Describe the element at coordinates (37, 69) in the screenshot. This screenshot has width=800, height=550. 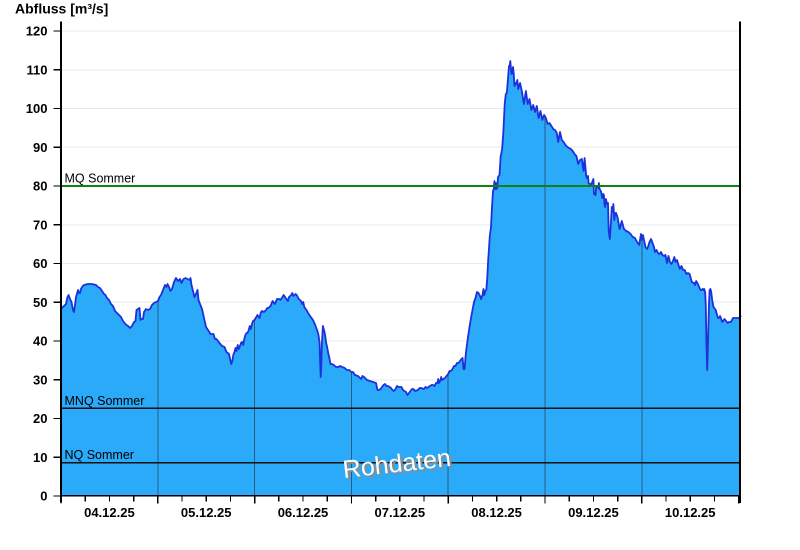
I see `svg-text: 110` at that location.